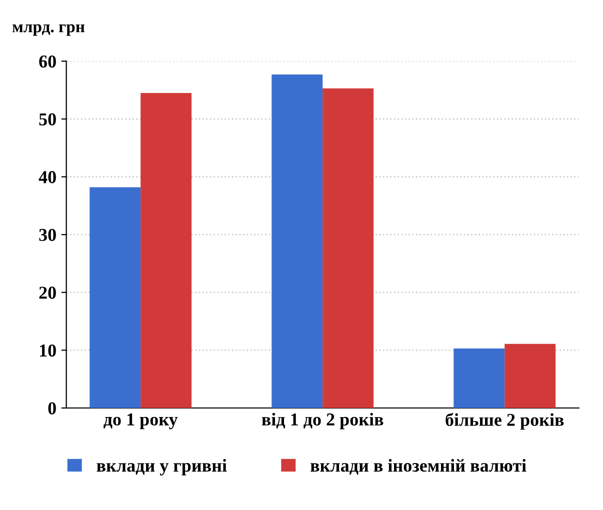 This screenshot has width=603, height=510. I want to click on legend-label: вклади в іноземній валюті, so click(418, 467).